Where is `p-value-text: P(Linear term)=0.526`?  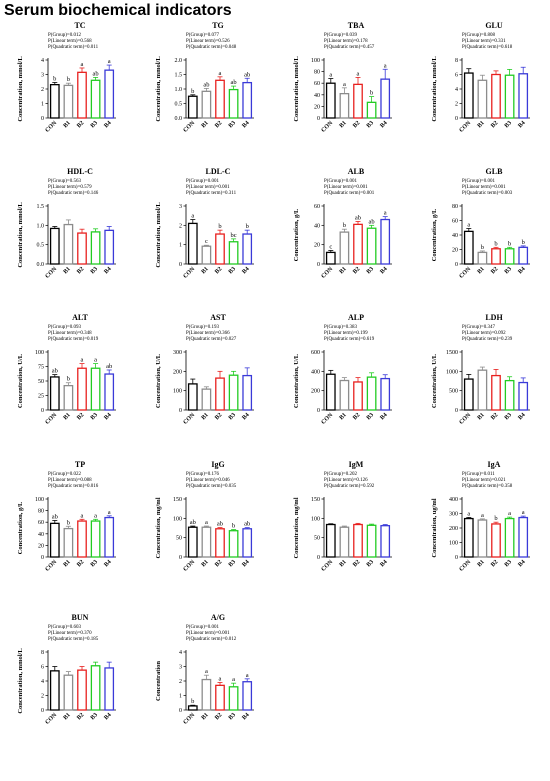 p-value-text: P(Linear term)=0.526 is located at coordinates (208, 41).